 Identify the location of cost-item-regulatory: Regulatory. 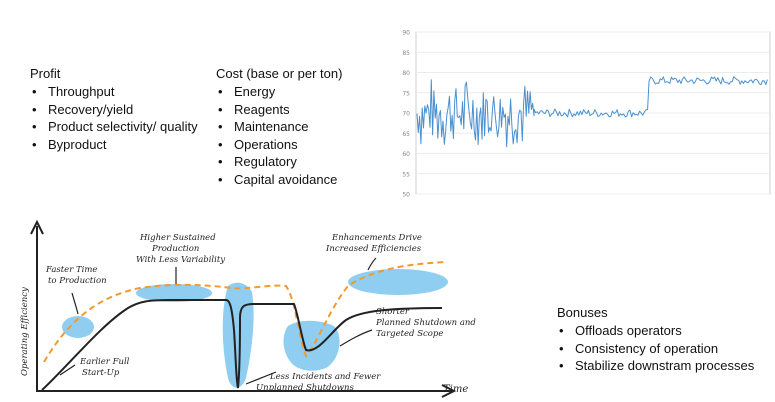
(302, 162).